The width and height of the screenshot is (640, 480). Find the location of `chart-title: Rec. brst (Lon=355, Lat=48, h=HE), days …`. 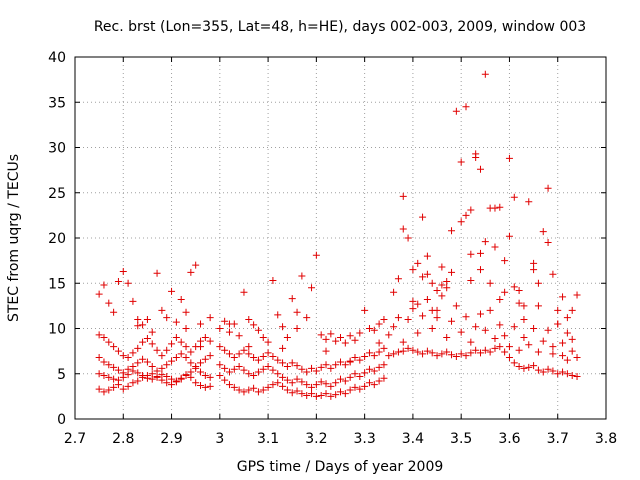

chart-title: Rec. brst (Lon=355, Lat=48, h=HE), days … is located at coordinates (340, 27).